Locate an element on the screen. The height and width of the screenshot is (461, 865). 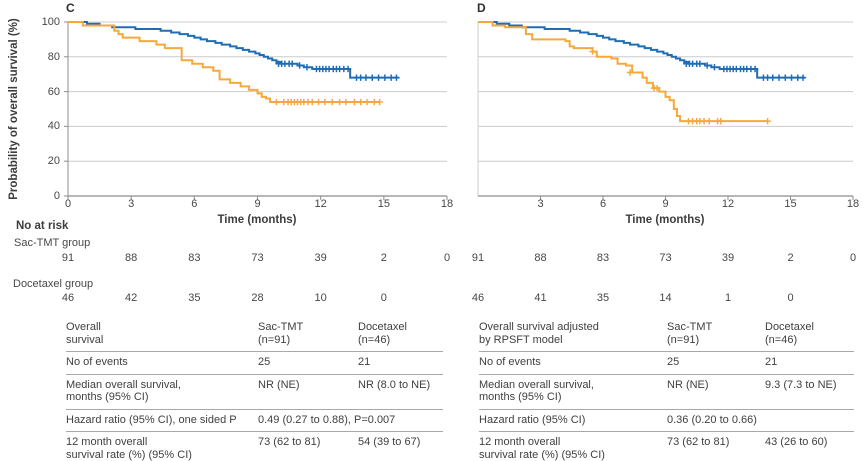
cell-hazard-ratio: 0.36 (0.20 to 0.66) is located at coordinates (712, 419).